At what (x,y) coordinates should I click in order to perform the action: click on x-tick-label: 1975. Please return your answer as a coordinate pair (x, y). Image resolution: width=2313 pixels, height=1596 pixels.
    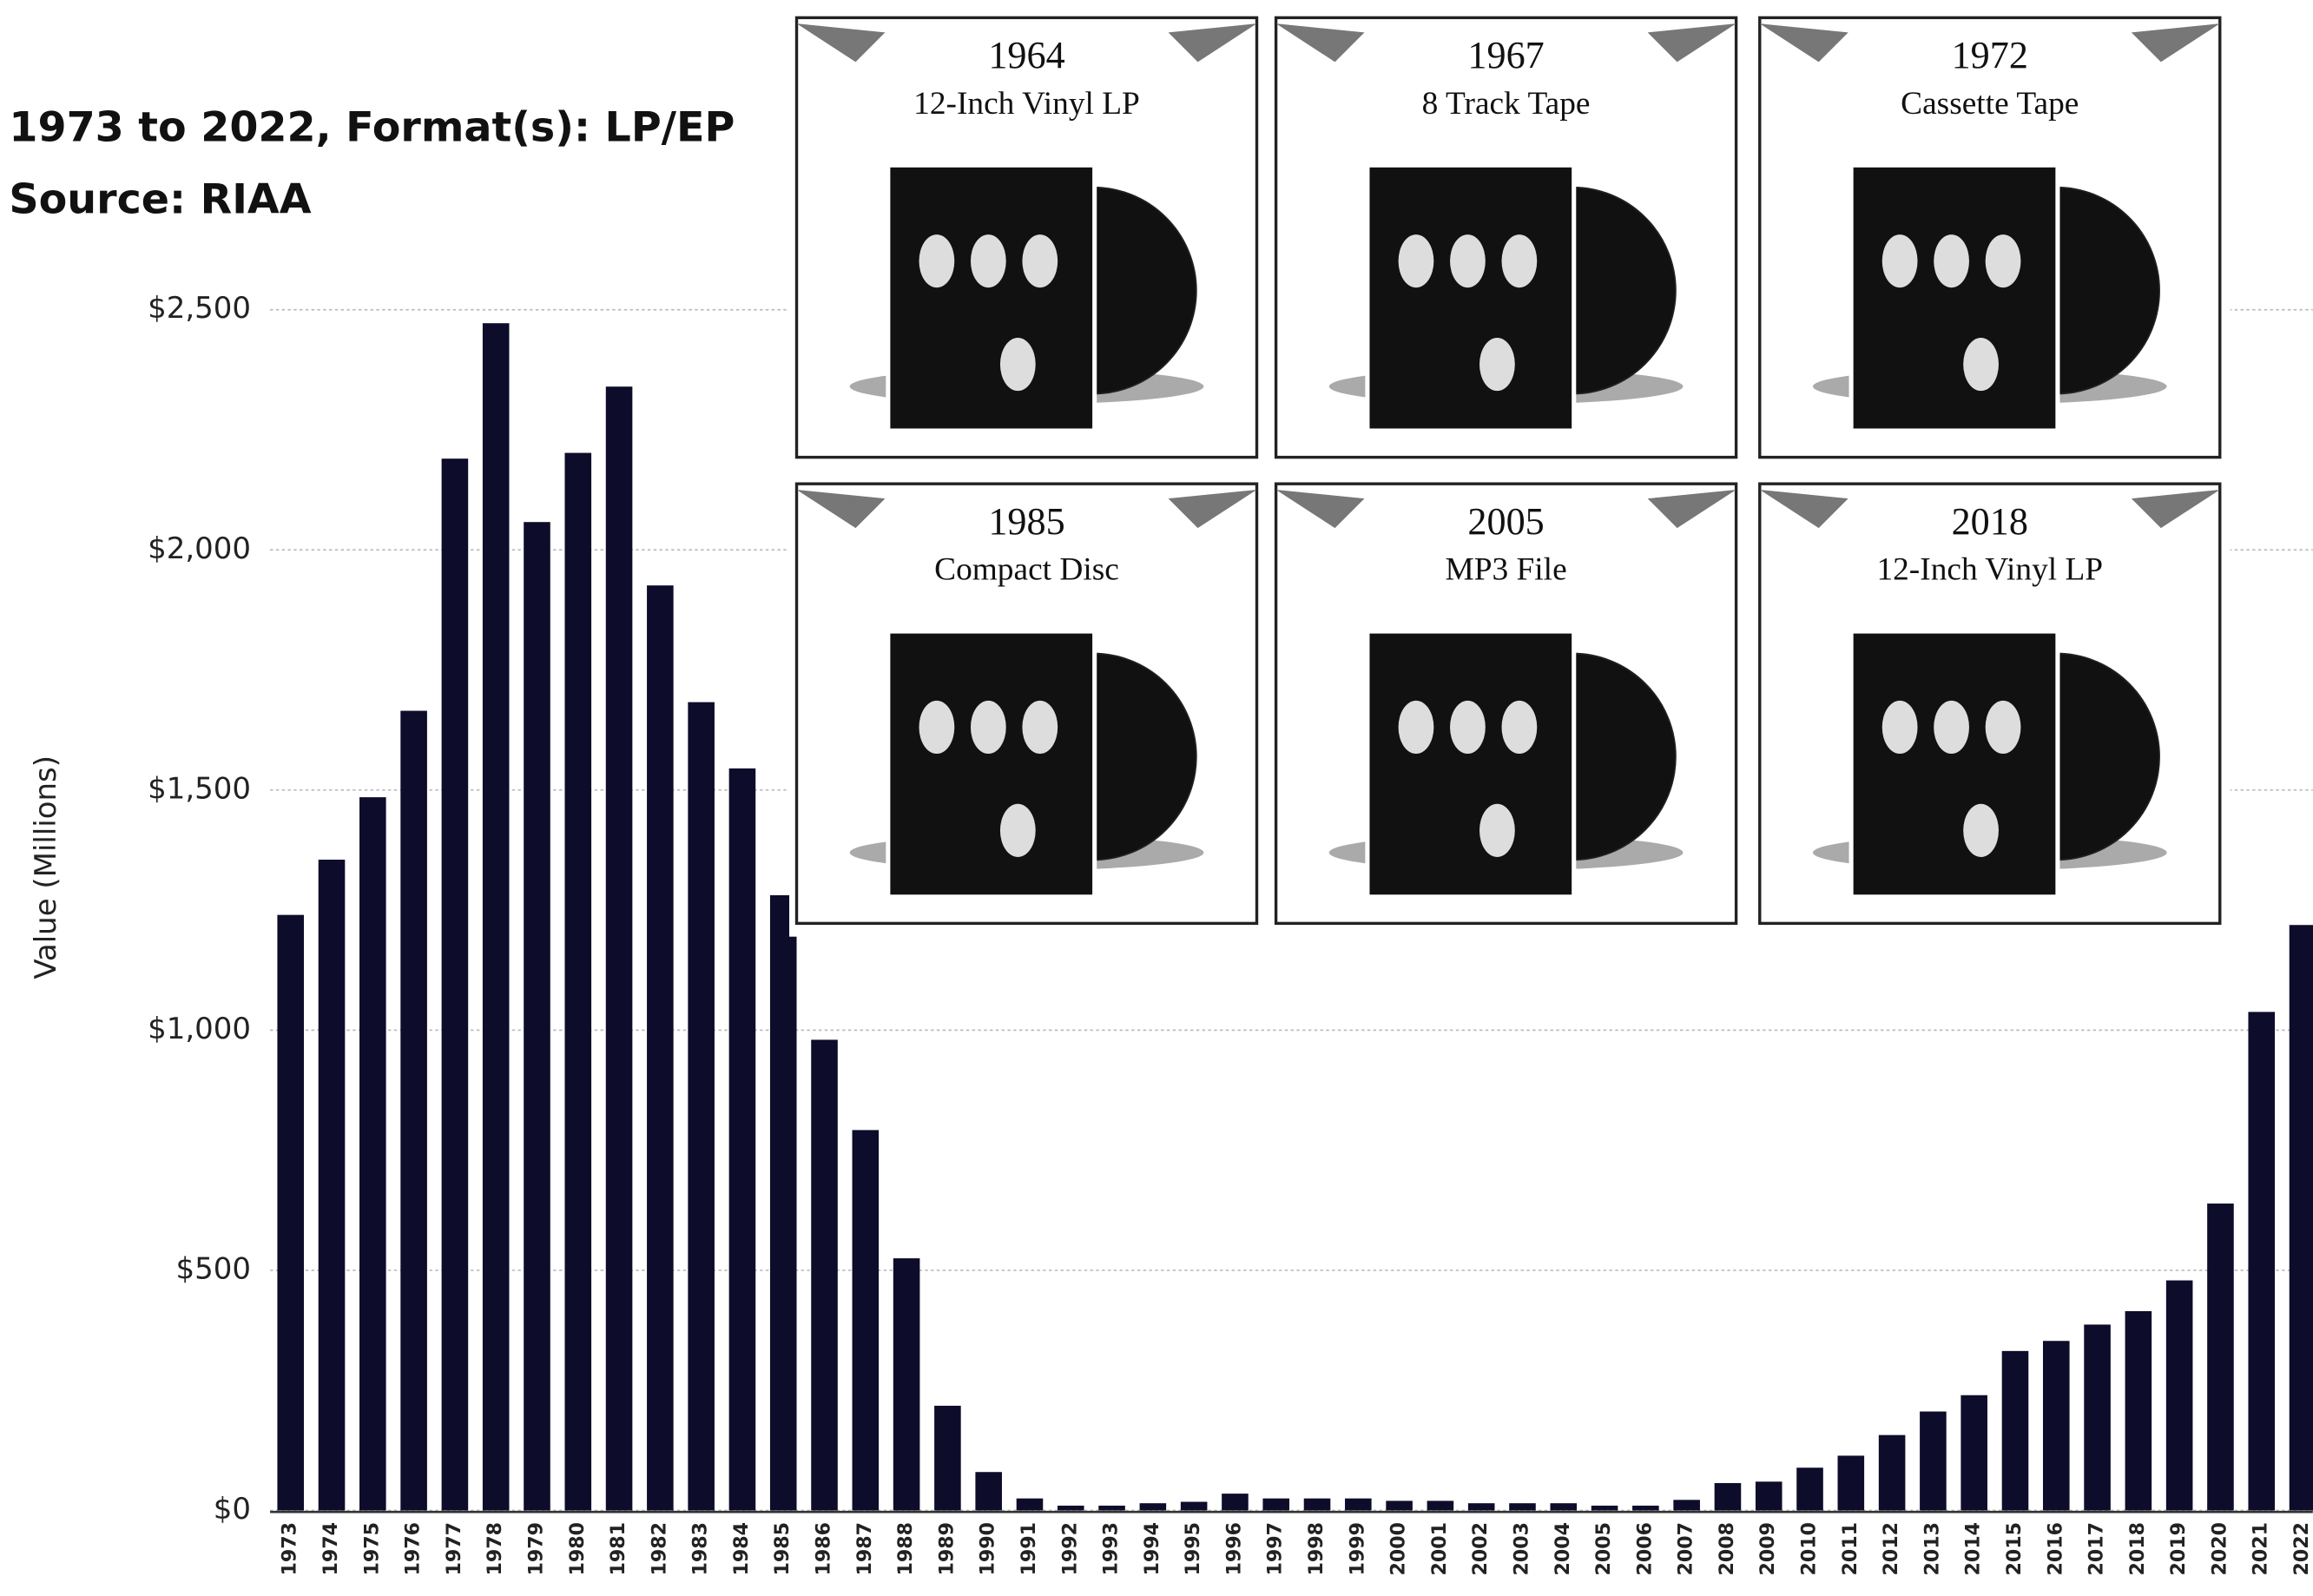
    Looking at the image, I should click on (372, 1548).